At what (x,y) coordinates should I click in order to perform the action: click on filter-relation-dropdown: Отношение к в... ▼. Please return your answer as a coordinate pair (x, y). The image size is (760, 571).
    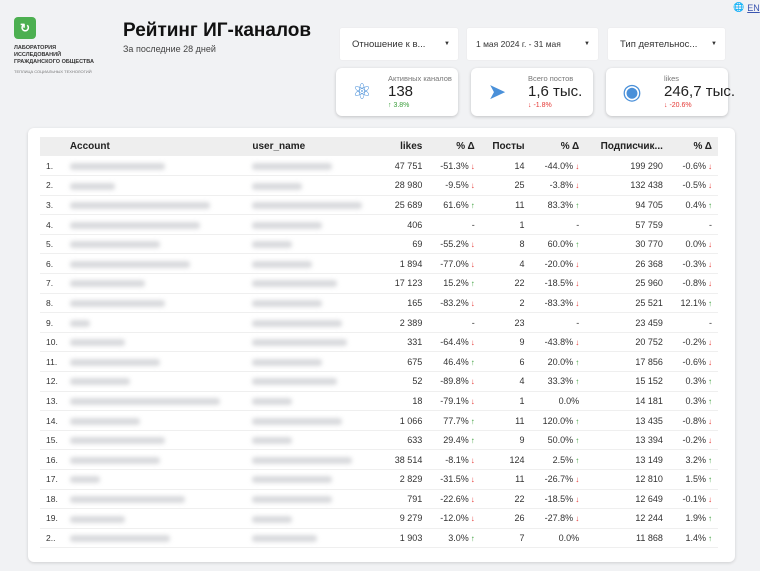
    Looking at the image, I should click on (399, 44).